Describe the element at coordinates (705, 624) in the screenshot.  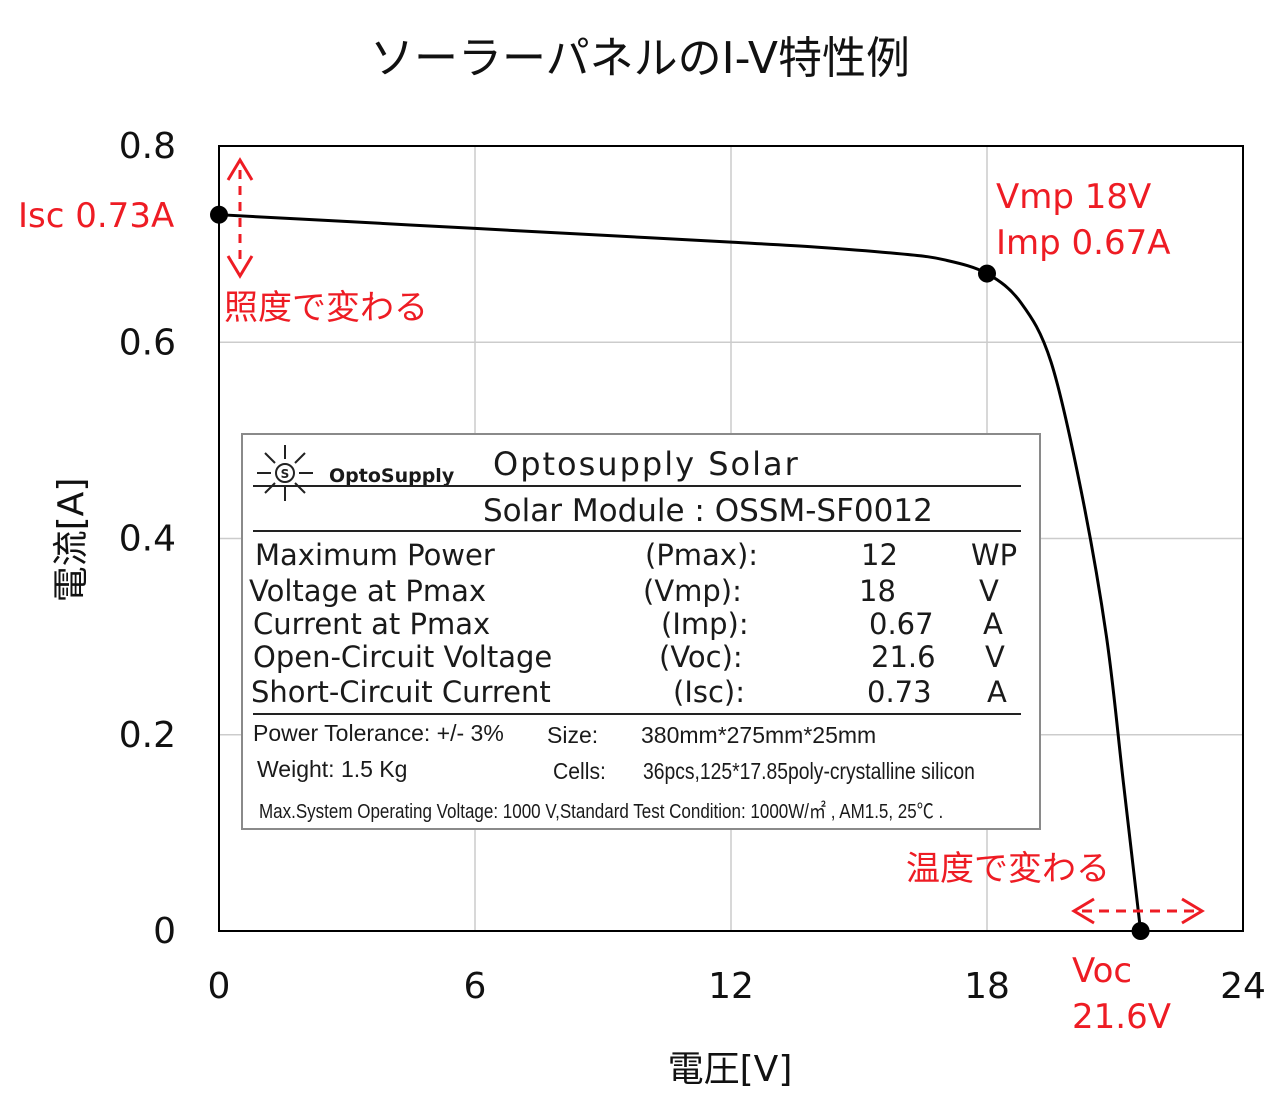
I see `spec-symbol: (Imp):` at that location.